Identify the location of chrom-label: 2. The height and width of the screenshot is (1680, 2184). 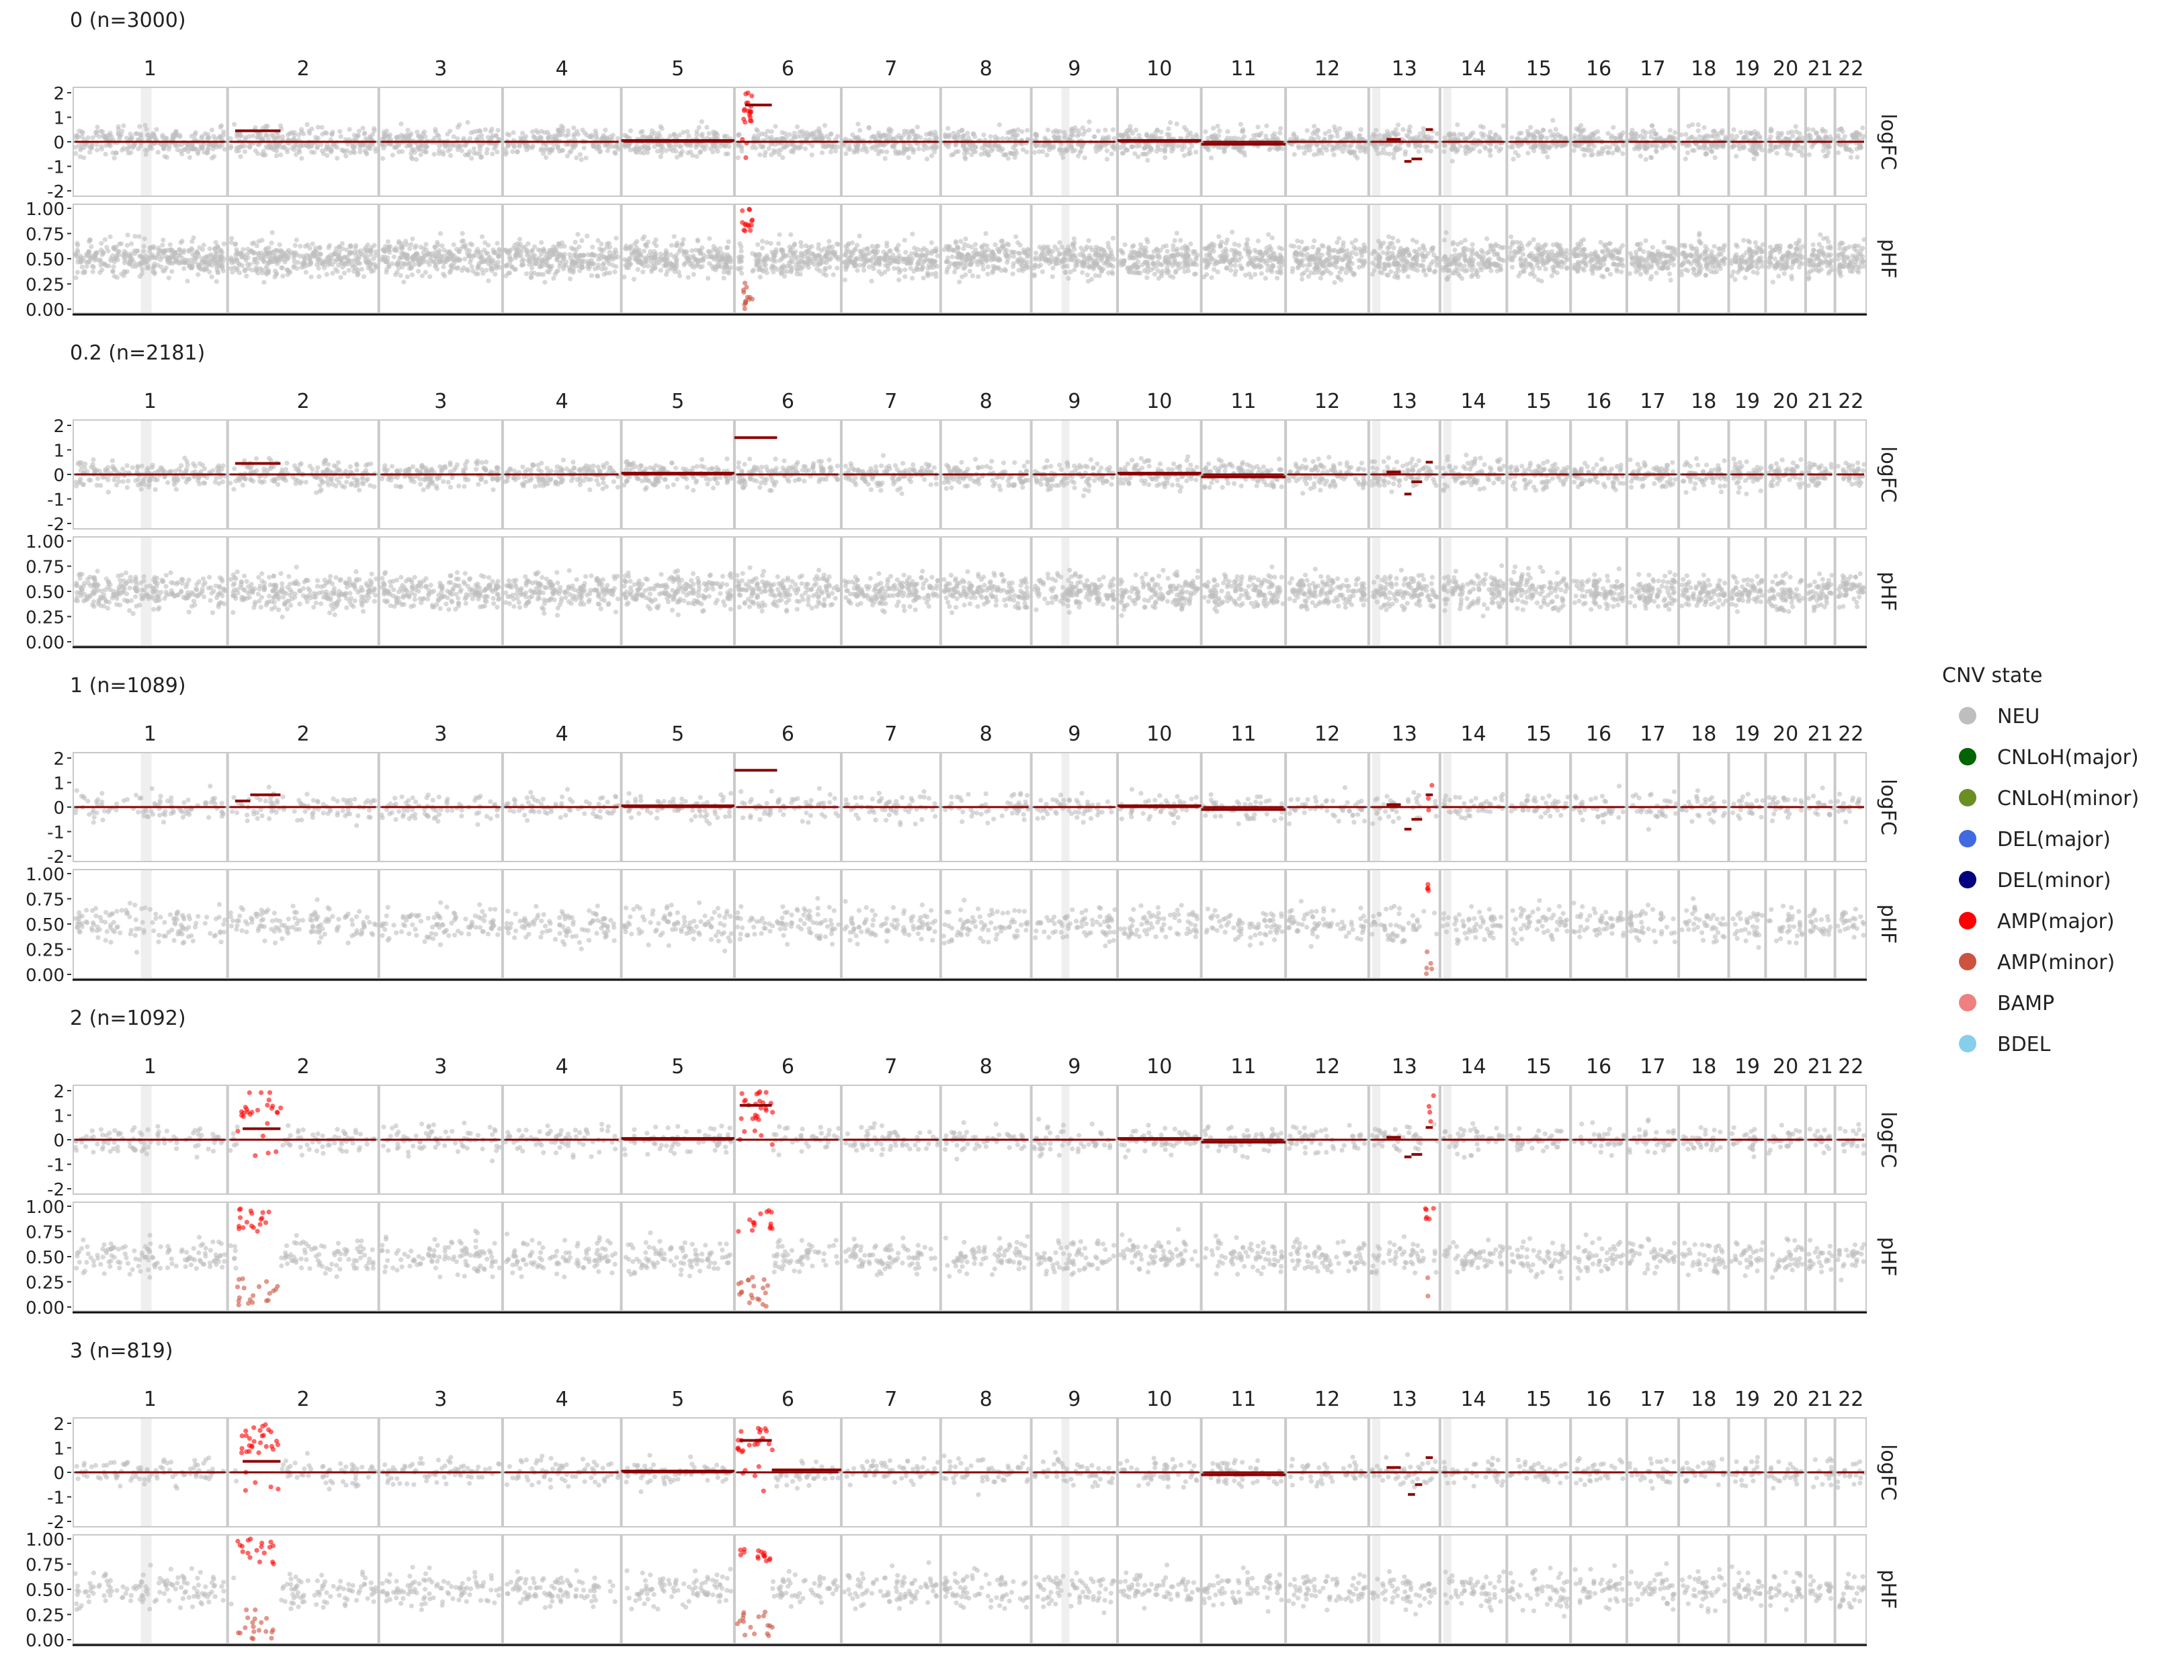
(303, 69).